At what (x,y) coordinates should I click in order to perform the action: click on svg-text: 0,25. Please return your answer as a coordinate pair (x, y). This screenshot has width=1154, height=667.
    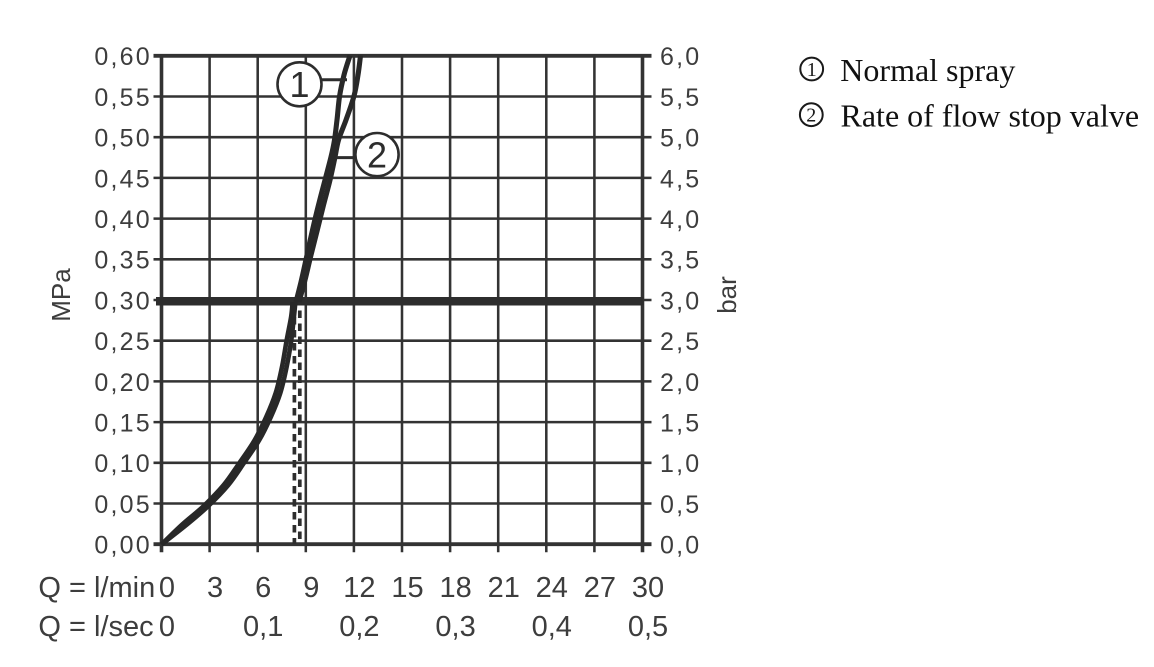
    Looking at the image, I should click on (122, 342).